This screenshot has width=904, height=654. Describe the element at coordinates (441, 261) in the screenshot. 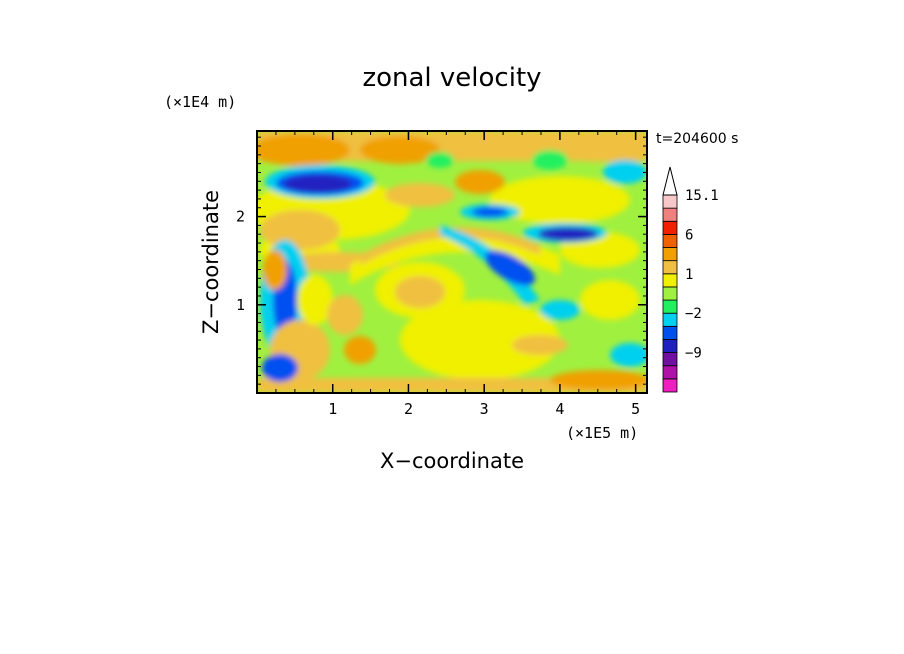

I see `y-axis-ticks: 12` at that location.